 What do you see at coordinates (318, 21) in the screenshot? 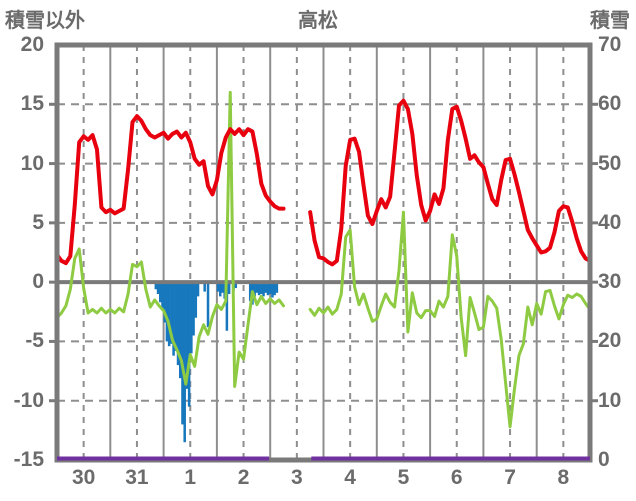
I see `chart-title: 高松` at bounding box center [318, 21].